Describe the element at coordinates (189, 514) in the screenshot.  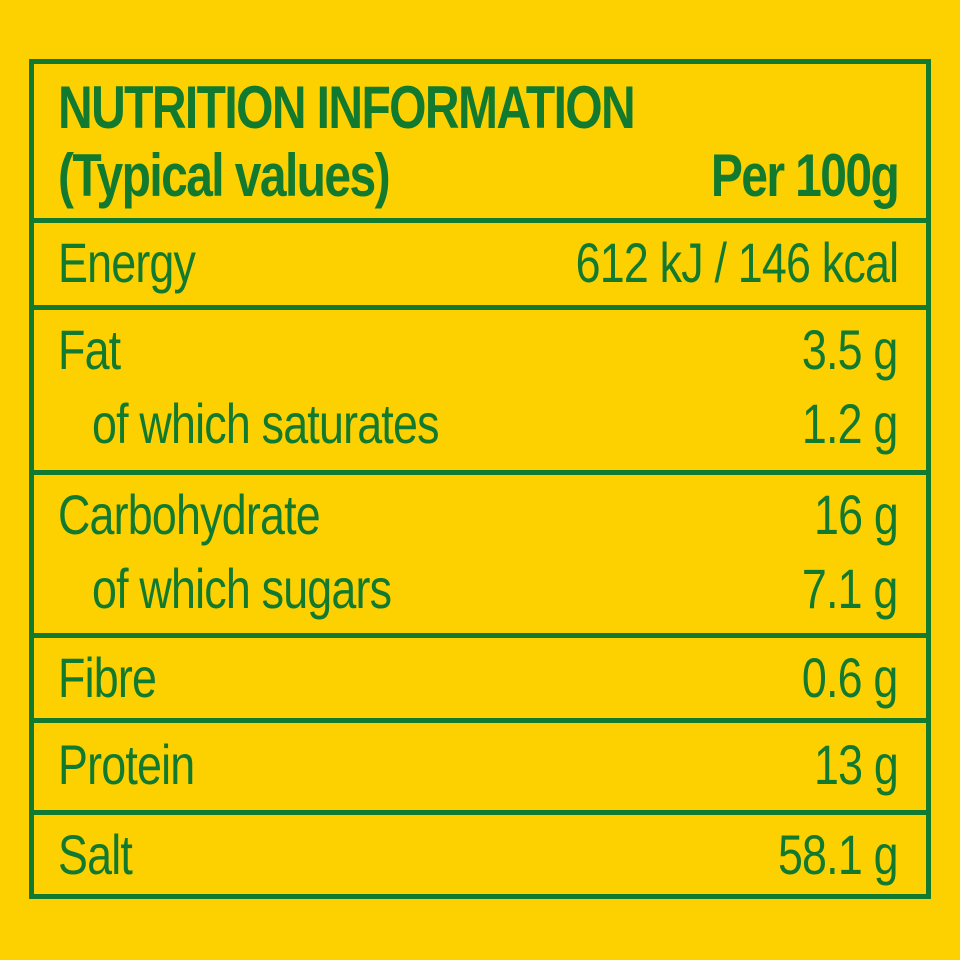
I see `row-label: Carbohydrate` at that location.